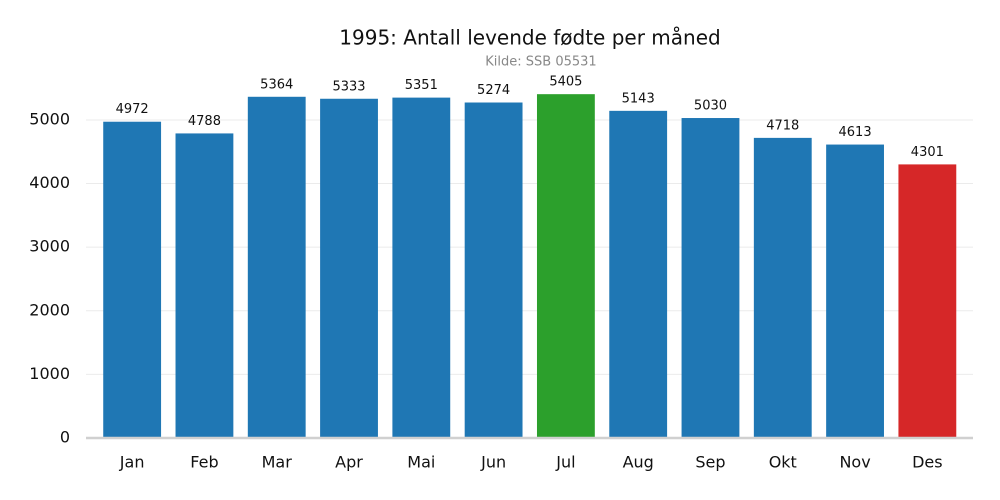  What do you see at coordinates (529, 38) in the screenshot?
I see `chart-title: 1995: Antall levende fødte per måned` at bounding box center [529, 38].